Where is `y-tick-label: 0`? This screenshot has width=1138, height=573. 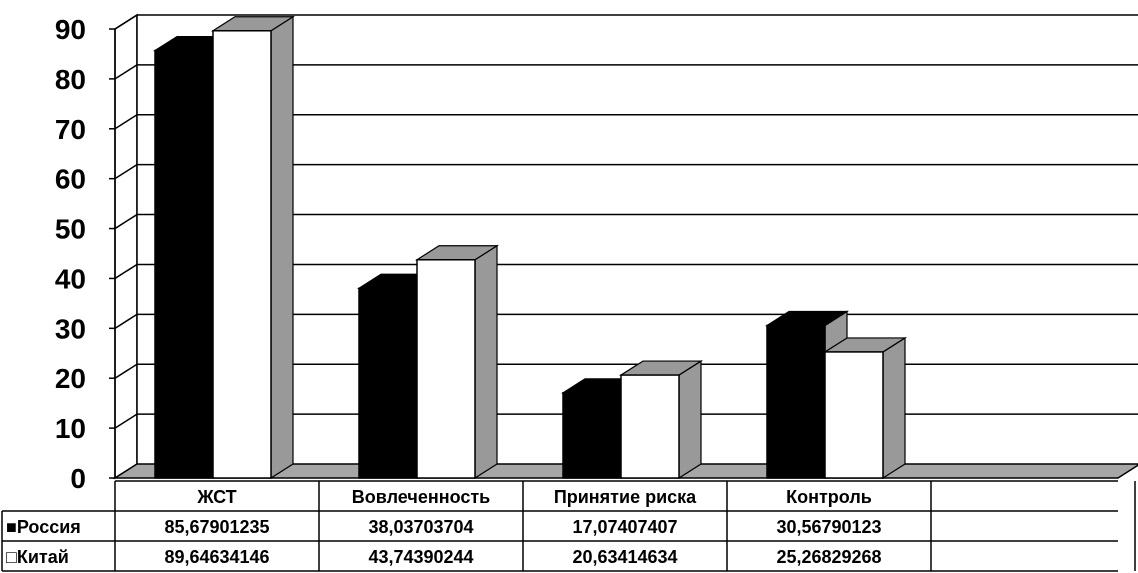 y-tick-label: 0 is located at coordinates (78, 478).